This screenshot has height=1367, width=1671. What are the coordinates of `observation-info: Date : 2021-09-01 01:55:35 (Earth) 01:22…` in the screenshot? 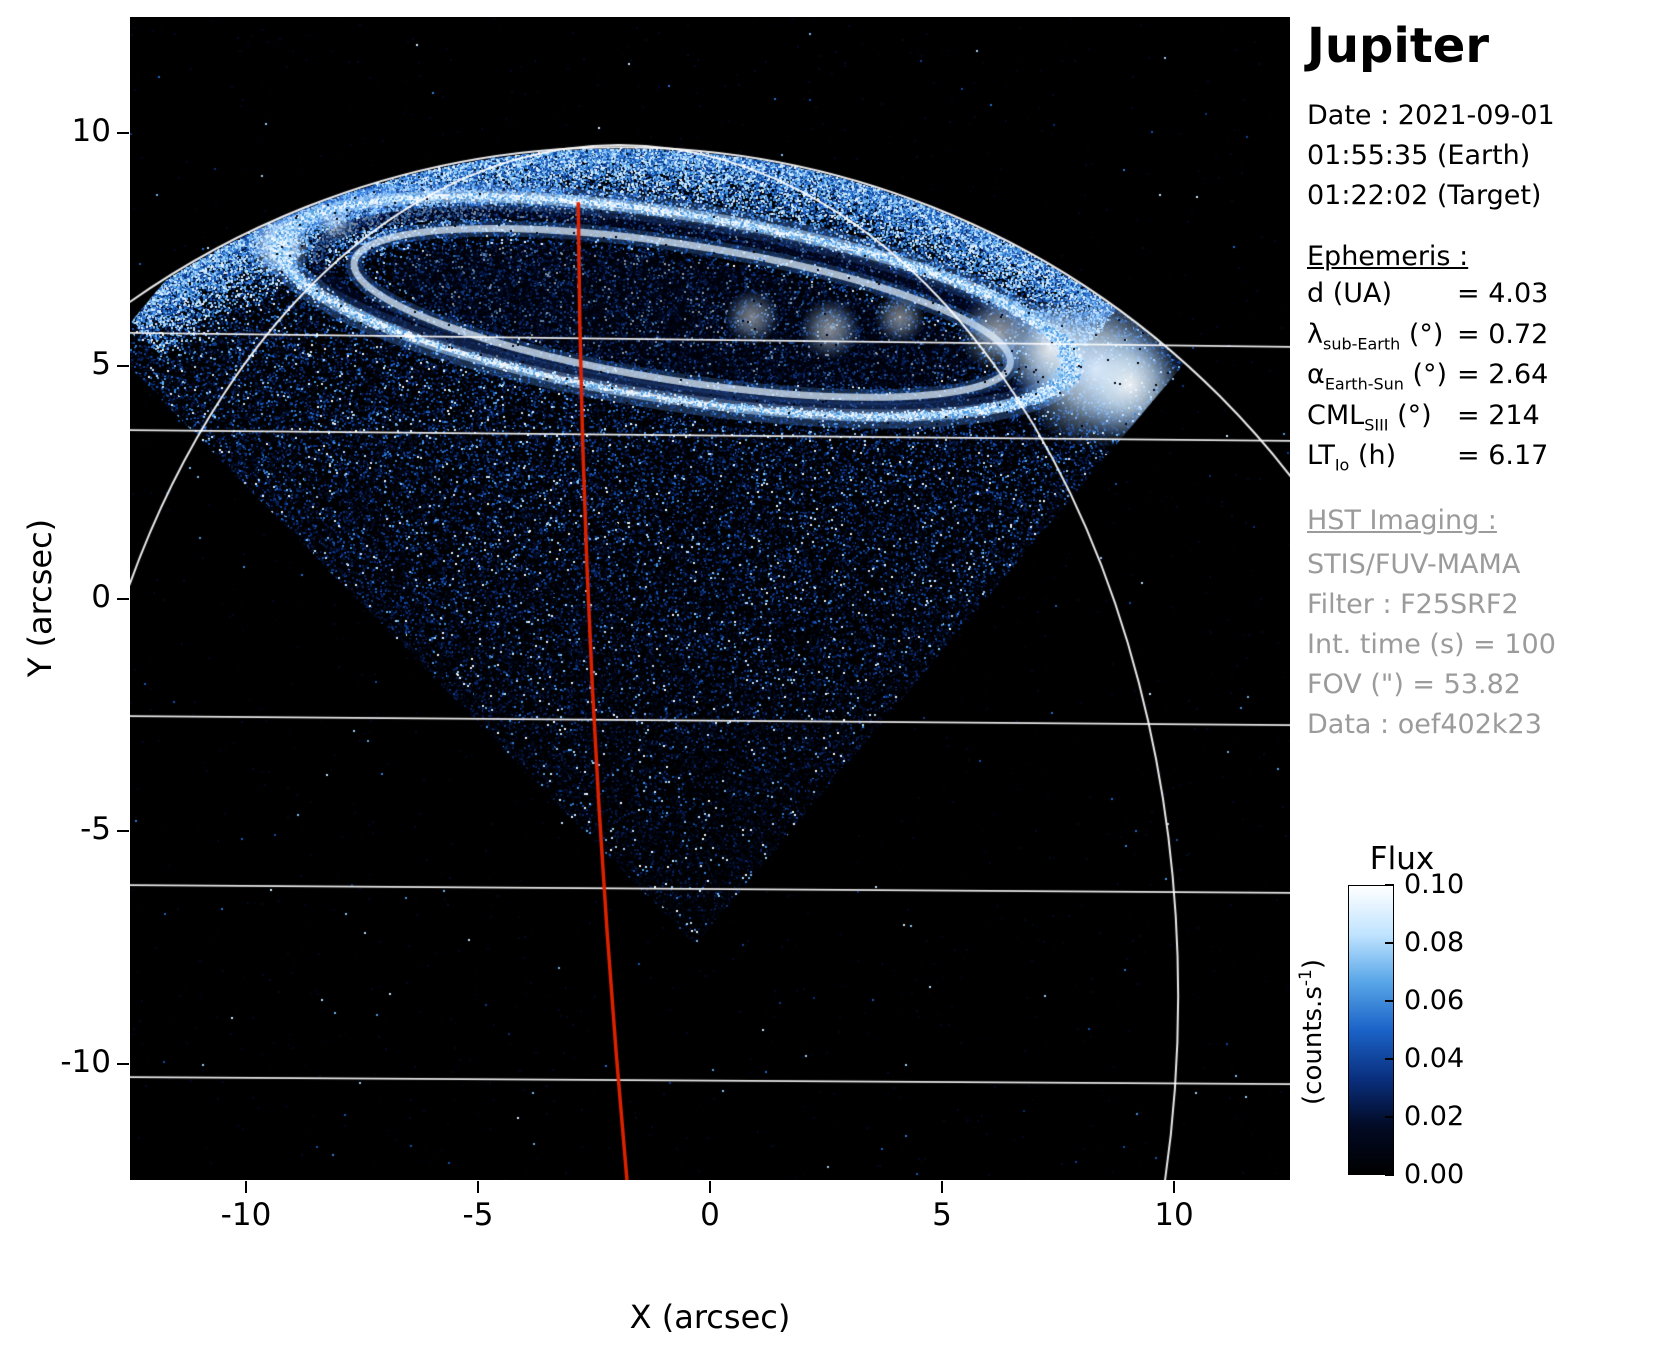 It's located at (1431, 156).